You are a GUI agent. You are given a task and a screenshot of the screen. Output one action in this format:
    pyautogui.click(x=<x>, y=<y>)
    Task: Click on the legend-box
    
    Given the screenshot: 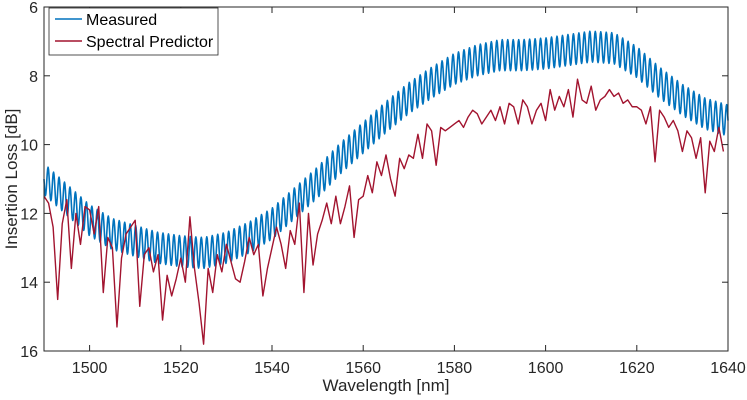 What is the action you would take?
    pyautogui.click(x=133, y=31)
    